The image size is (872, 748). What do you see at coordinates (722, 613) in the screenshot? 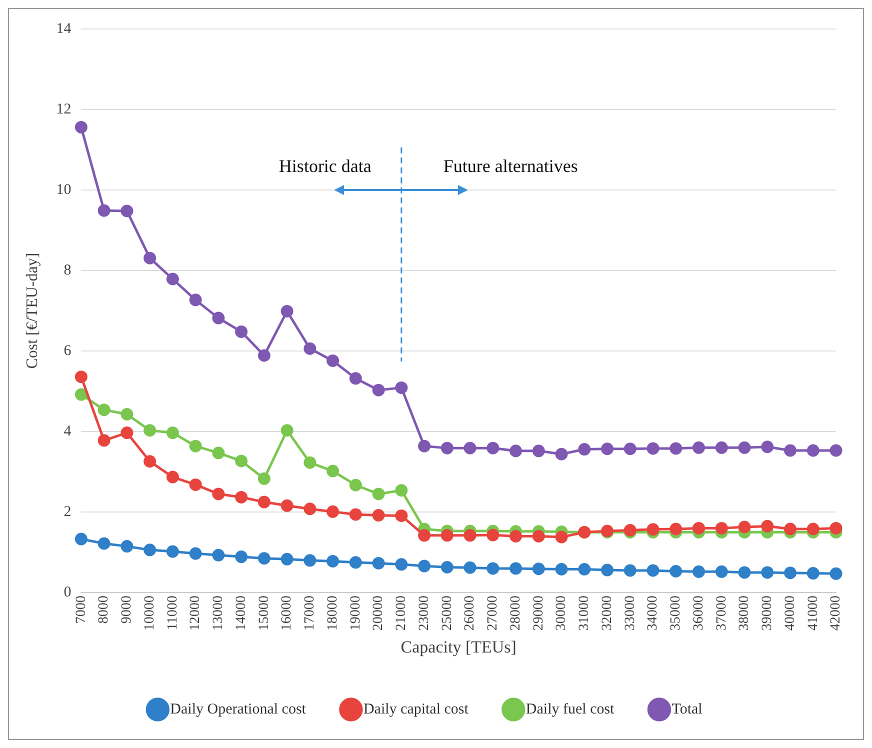
I see `x-tick-label: 37000` at bounding box center [722, 613].